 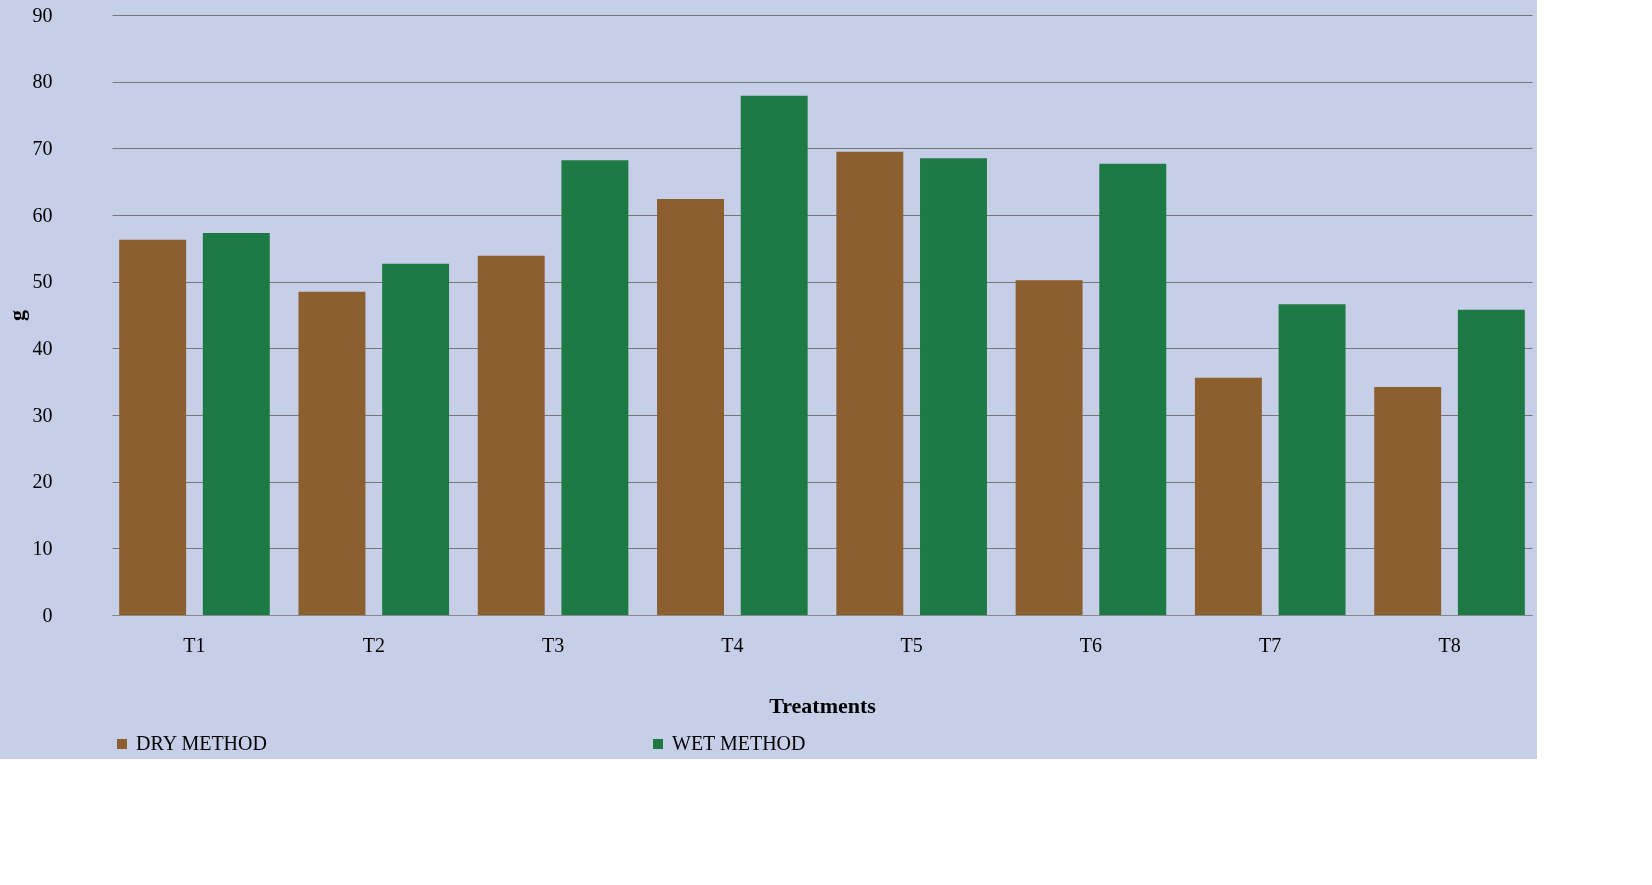 What do you see at coordinates (42, 281) in the screenshot?
I see `y-tick-label: 50` at bounding box center [42, 281].